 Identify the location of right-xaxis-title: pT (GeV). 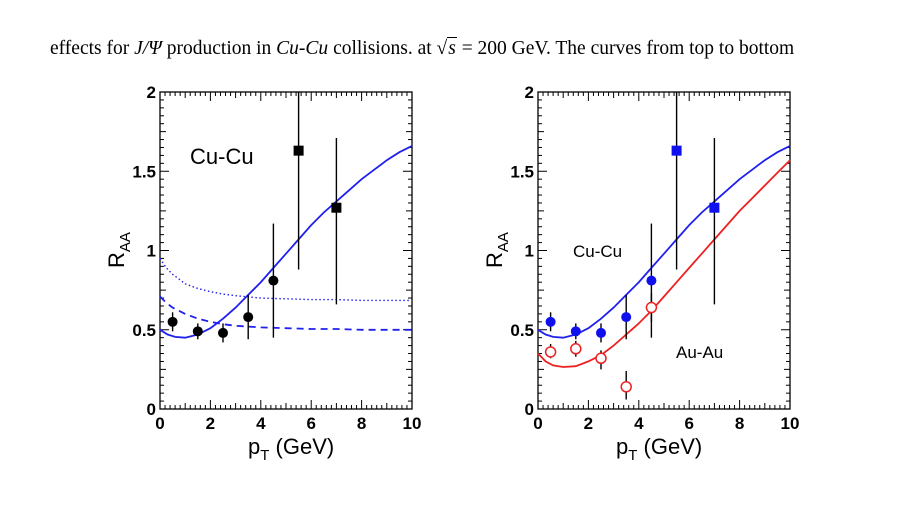
(659, 449).